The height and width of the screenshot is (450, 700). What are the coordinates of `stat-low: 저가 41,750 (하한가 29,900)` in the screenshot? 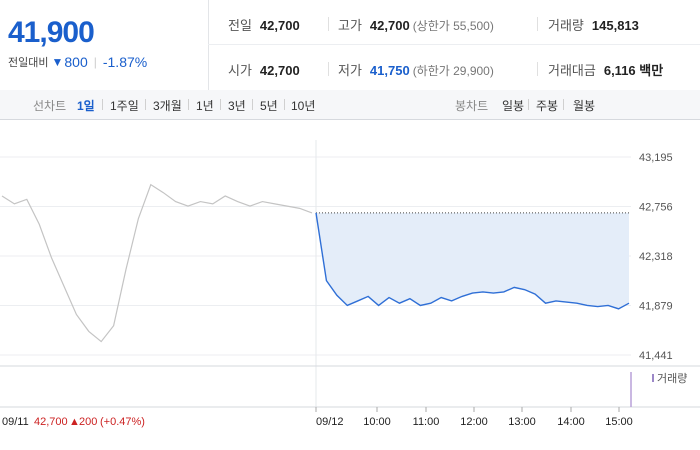 It's located at (416, 70).